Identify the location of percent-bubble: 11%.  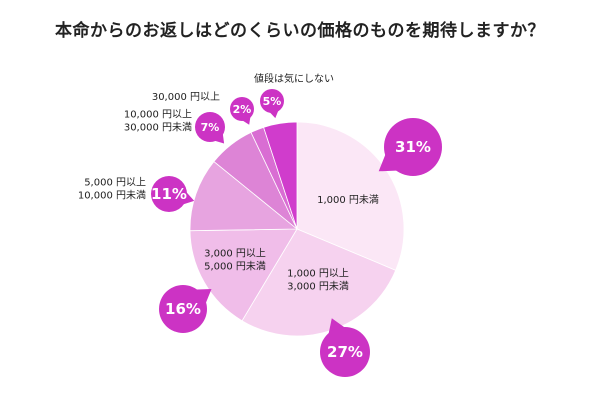
(173, 194).